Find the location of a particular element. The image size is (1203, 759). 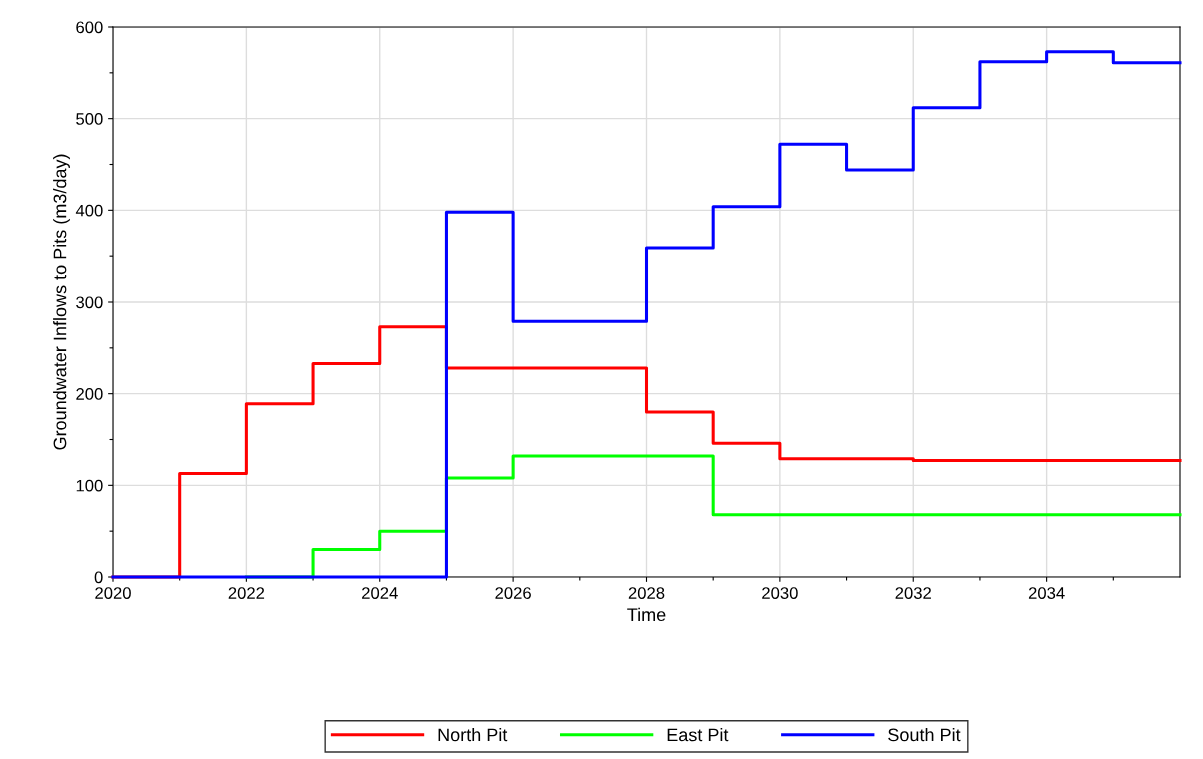

legend-label: East Pit is located at coordinates (698, 735).